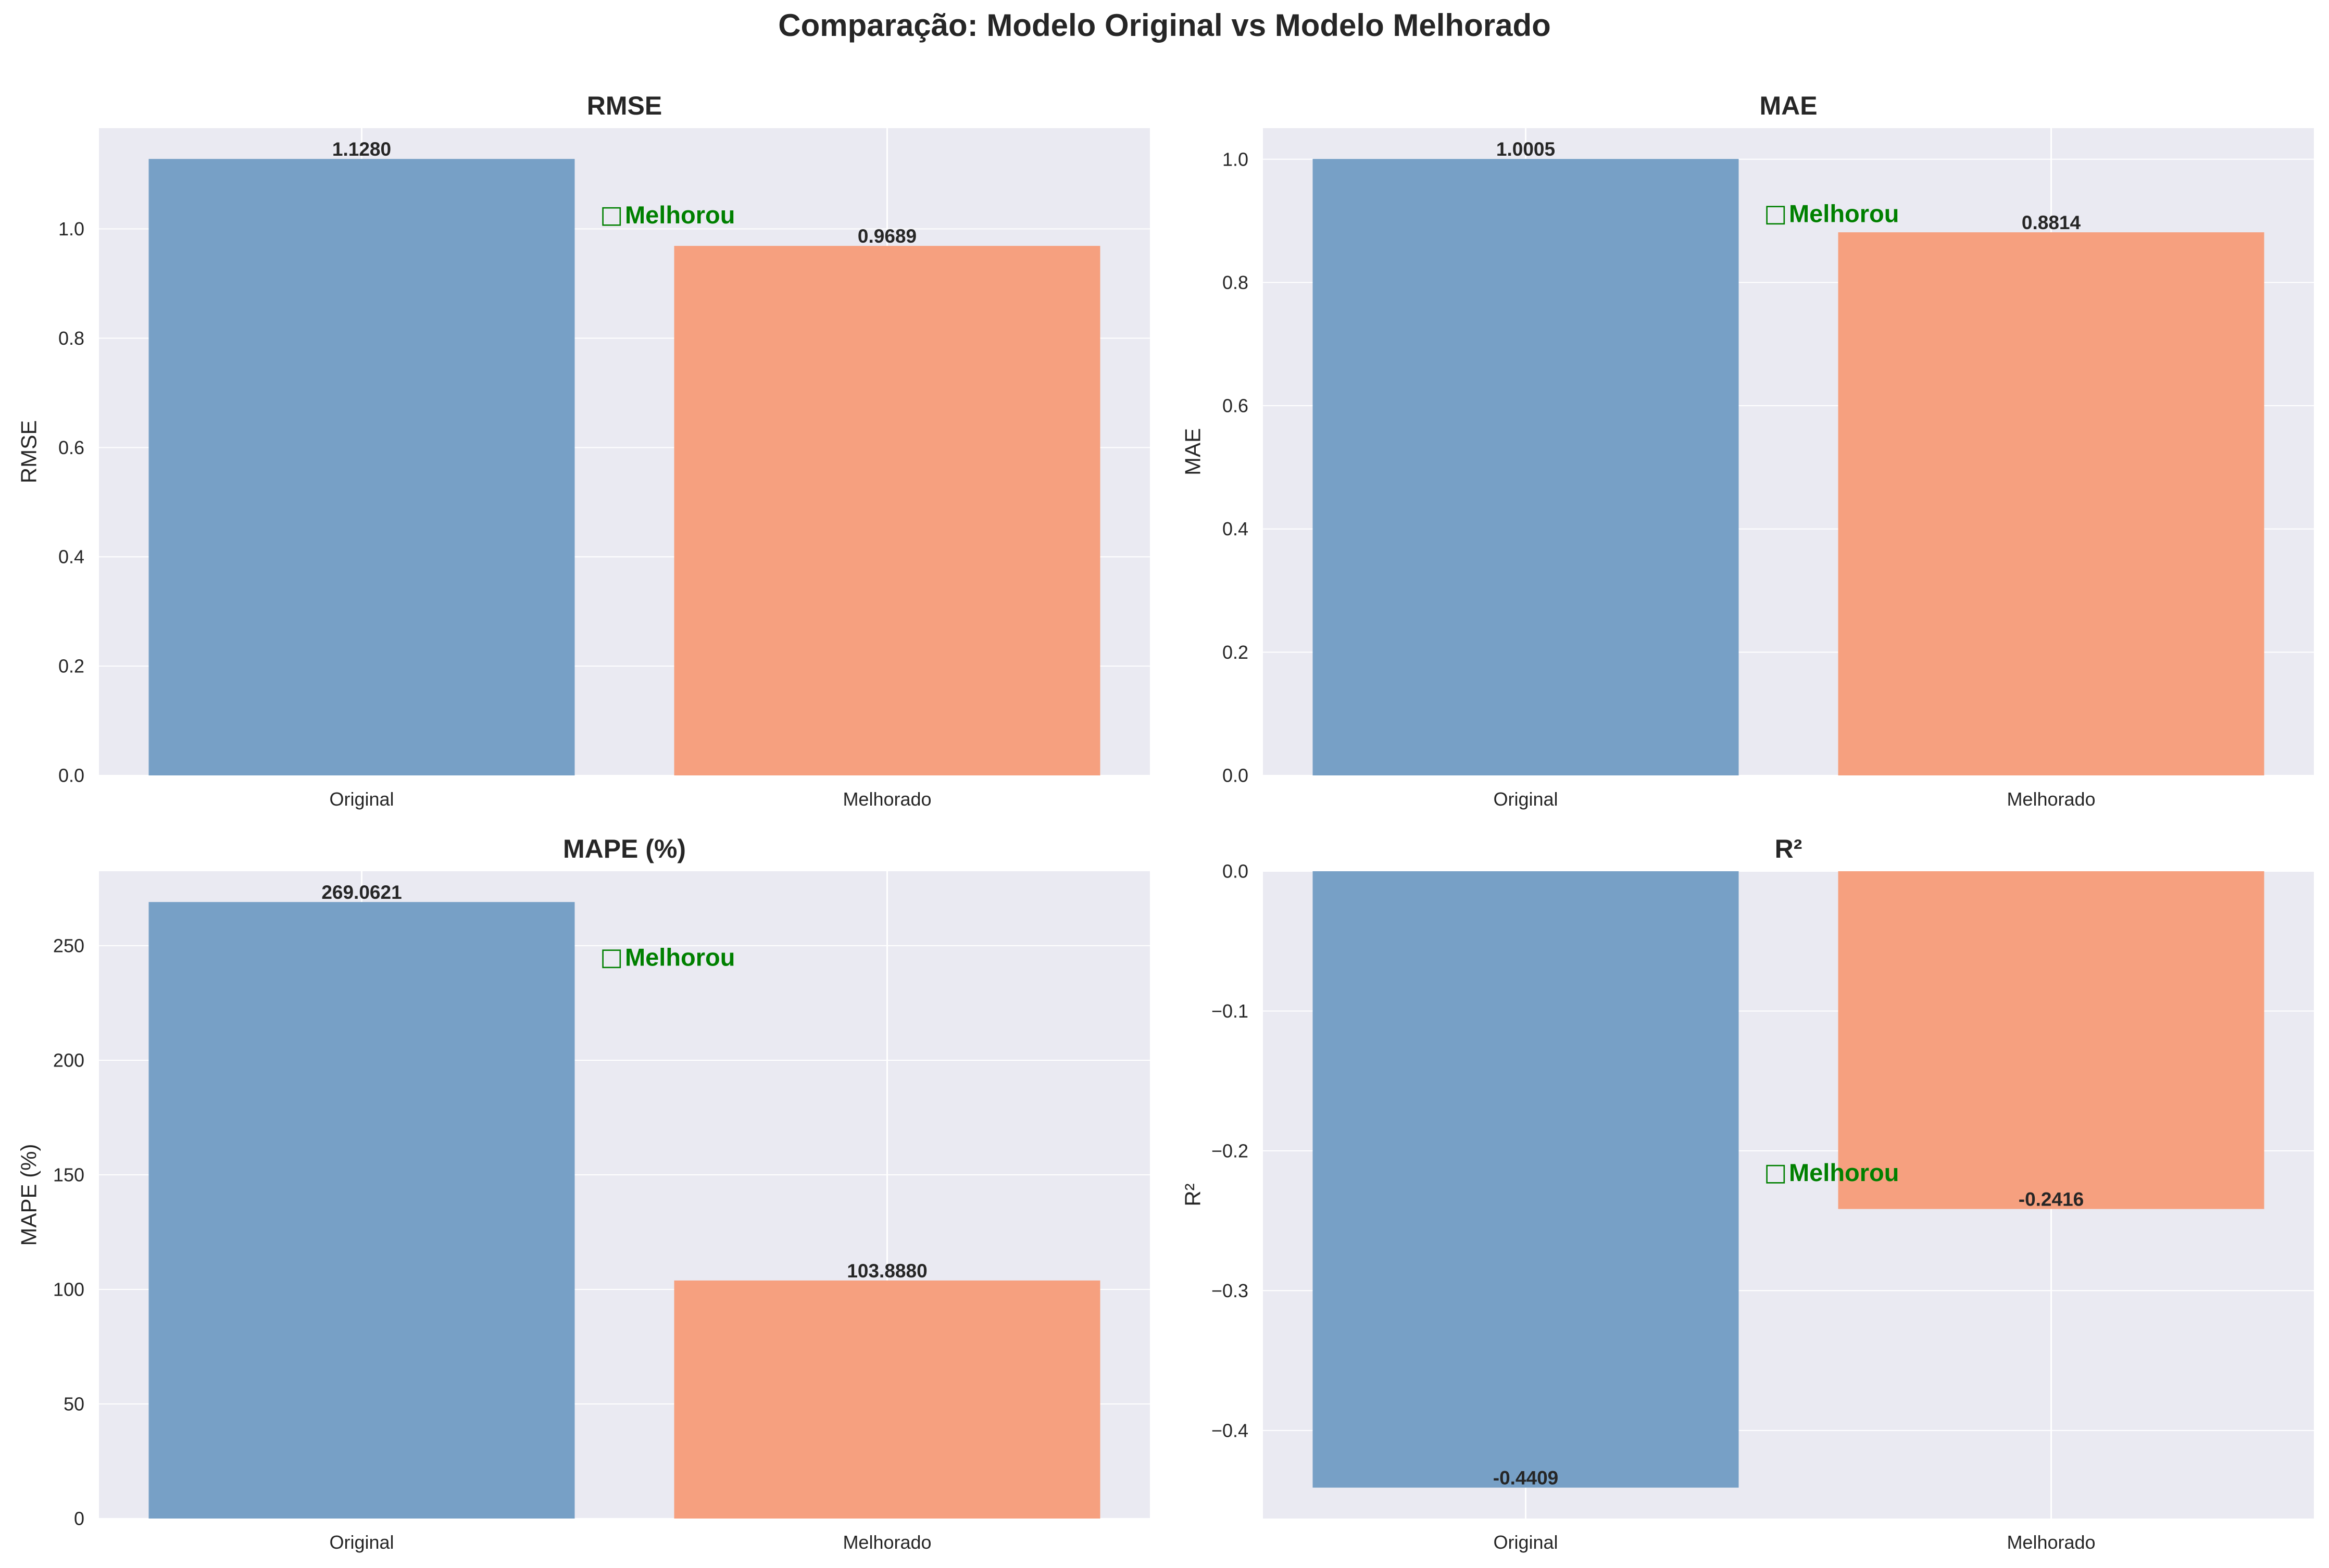  What do you see at coordinates (79, 1519) in the screenshot?
I see `y-tick-label: 0` at bounding box center [79, 1519].